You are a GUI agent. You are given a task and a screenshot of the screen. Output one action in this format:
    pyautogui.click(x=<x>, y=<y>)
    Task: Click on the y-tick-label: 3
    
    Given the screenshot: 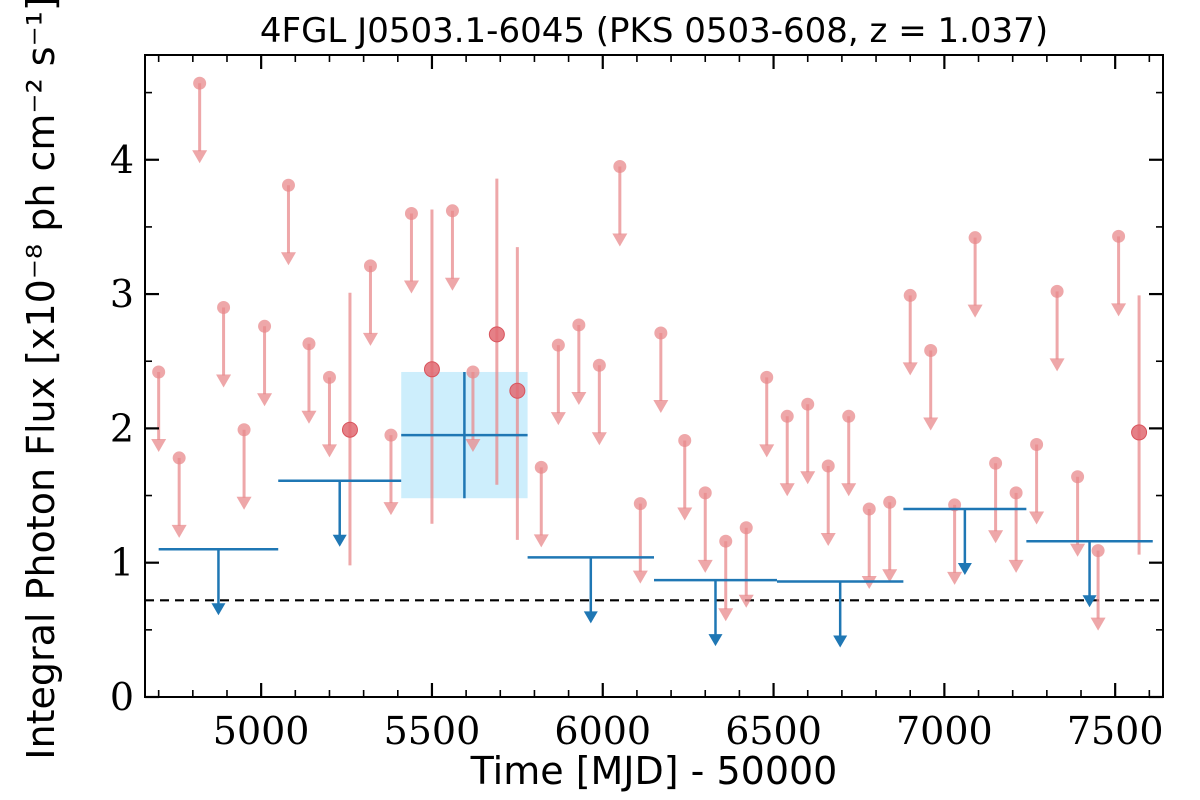 What is the action you would take?
    pyautogui.click(x=122, y=294)
    